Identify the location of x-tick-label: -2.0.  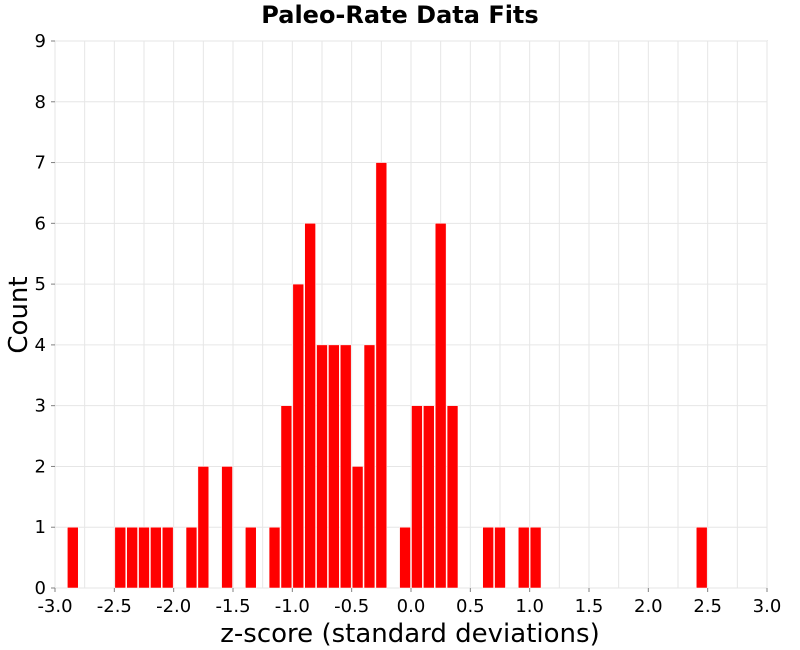
(173, 606).